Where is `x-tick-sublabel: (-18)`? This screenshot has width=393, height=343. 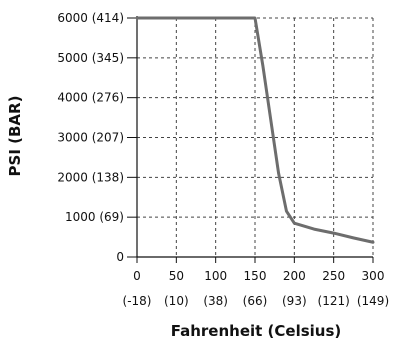
x-tick-sublabel: (-18) is located at coordinates (137, 301).